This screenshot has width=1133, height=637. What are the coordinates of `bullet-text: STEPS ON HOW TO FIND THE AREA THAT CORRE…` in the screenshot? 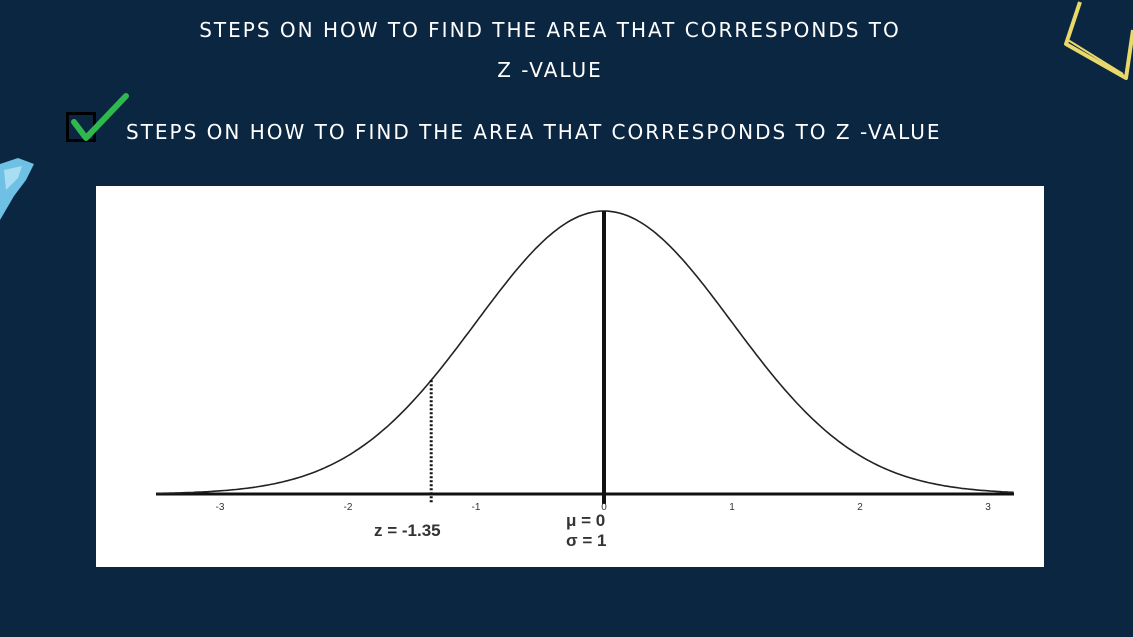 It's located at (534, 132).